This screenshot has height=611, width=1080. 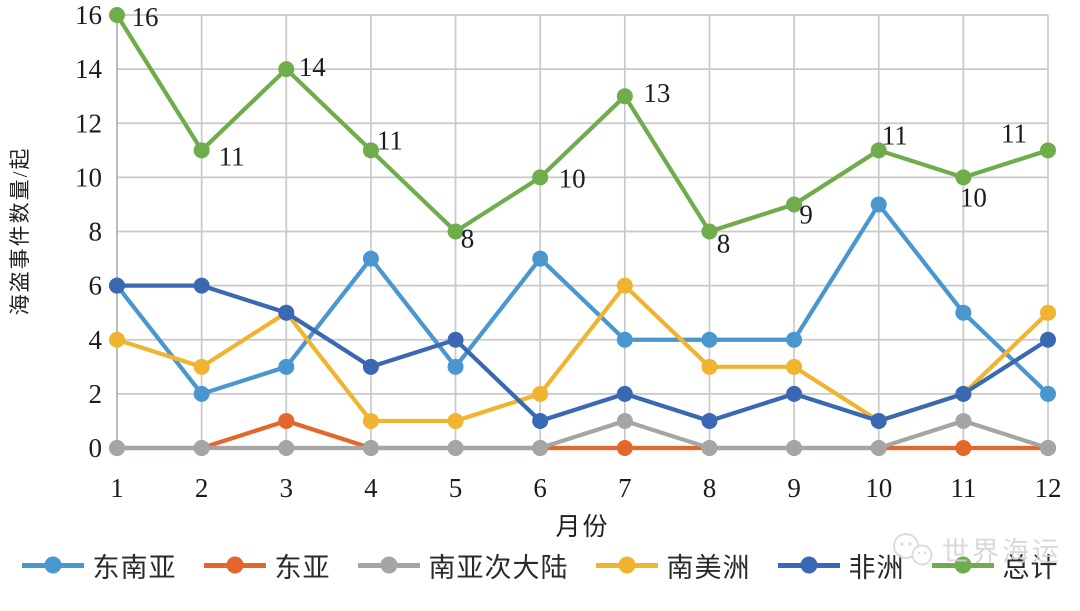 What do you see at coordinates (656, 93) in the screenshot?
I see `data-label: 13` at bounding box center [656, 93].